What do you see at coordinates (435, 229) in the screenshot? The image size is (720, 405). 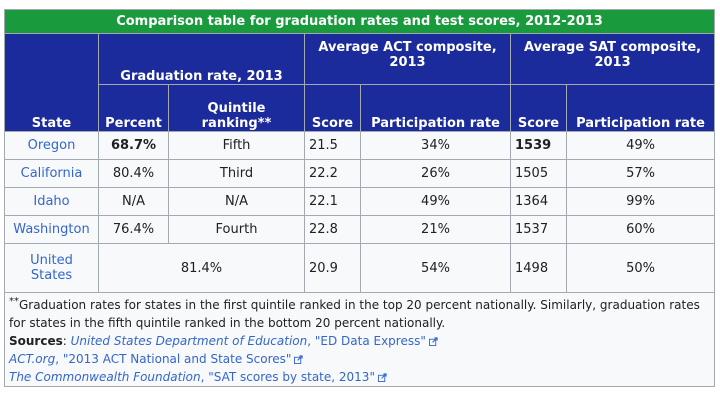 I see `cell-act-participation: 21%` at bounding box center [435, 229].